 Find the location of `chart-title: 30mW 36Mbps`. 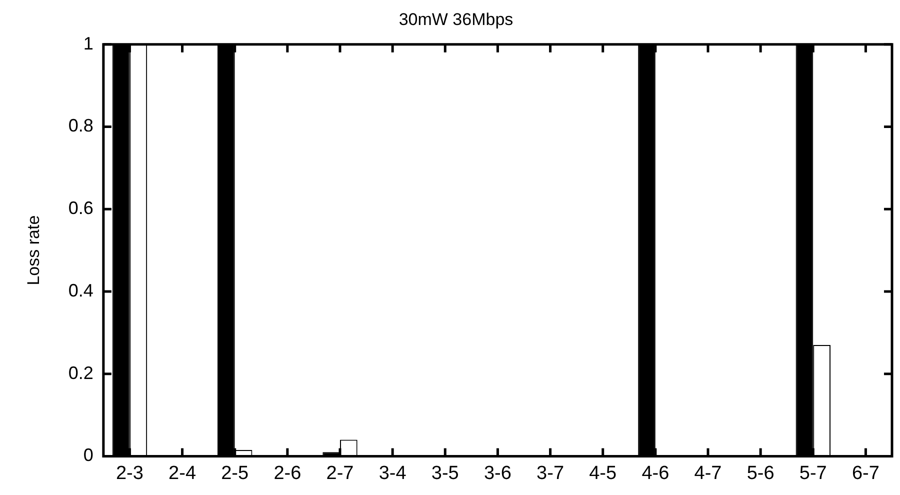

chart-title: 30mW 36Mbps is located at coordinates (456, 19).